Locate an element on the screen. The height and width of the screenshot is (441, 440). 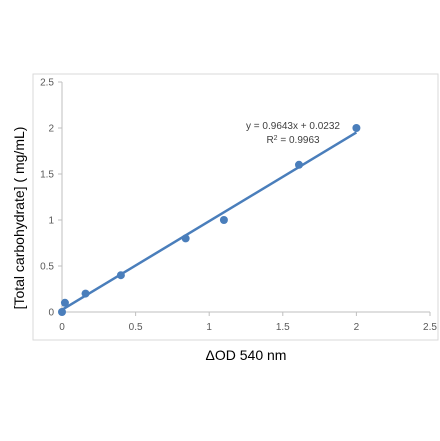
x-tick-label: 2 is located at coordinates (357, 327).